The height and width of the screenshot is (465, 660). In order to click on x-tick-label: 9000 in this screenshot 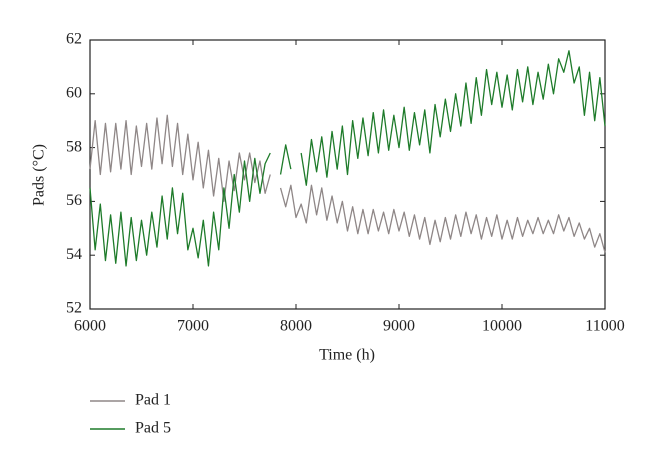, I will do `click(399, 326)`.